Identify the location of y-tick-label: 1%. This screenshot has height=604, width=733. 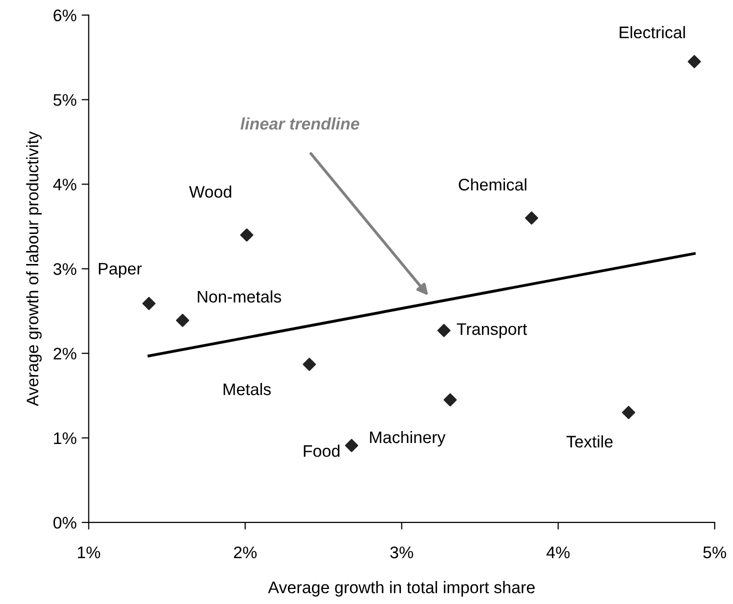
(65, 438).